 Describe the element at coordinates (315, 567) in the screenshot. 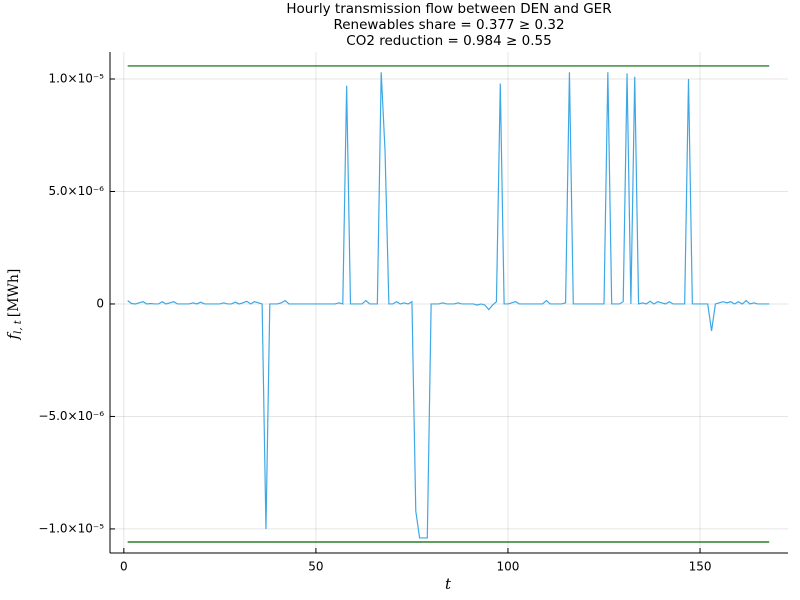

I see `x-tick-label: 50` at that location.